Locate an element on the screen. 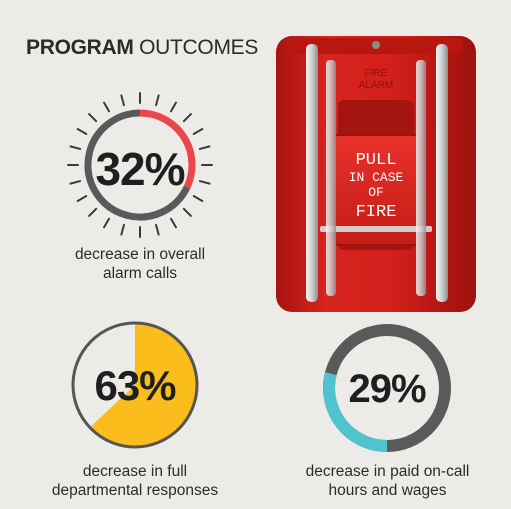  metric-caption: decrease in overall alarm calls is located at coordinates (140, 264).